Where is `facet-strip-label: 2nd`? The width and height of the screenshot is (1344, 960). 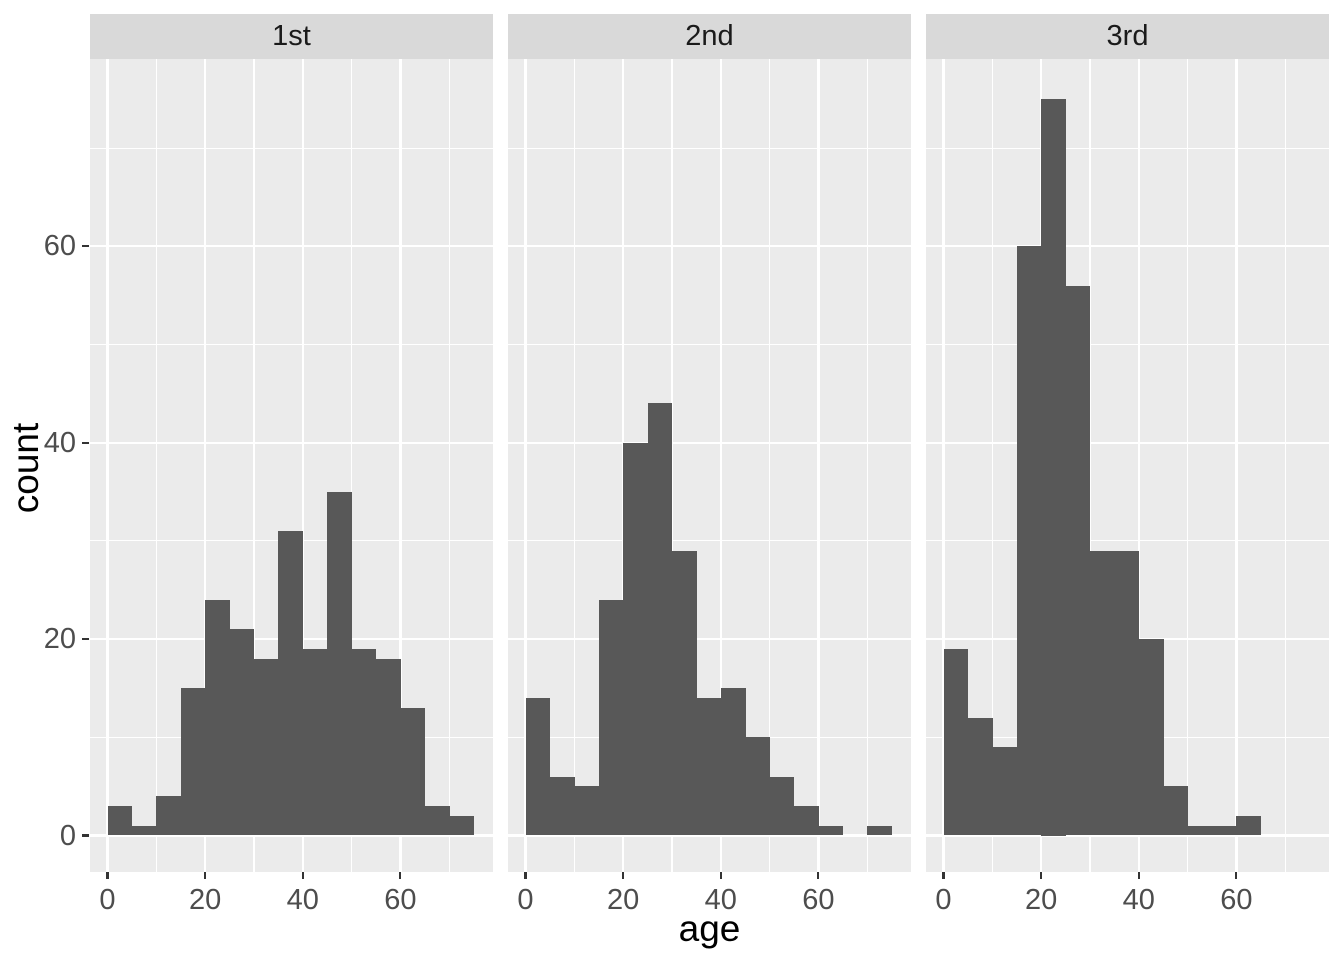 facet-strip-label: 2nd is located at coordinates (709, 36).